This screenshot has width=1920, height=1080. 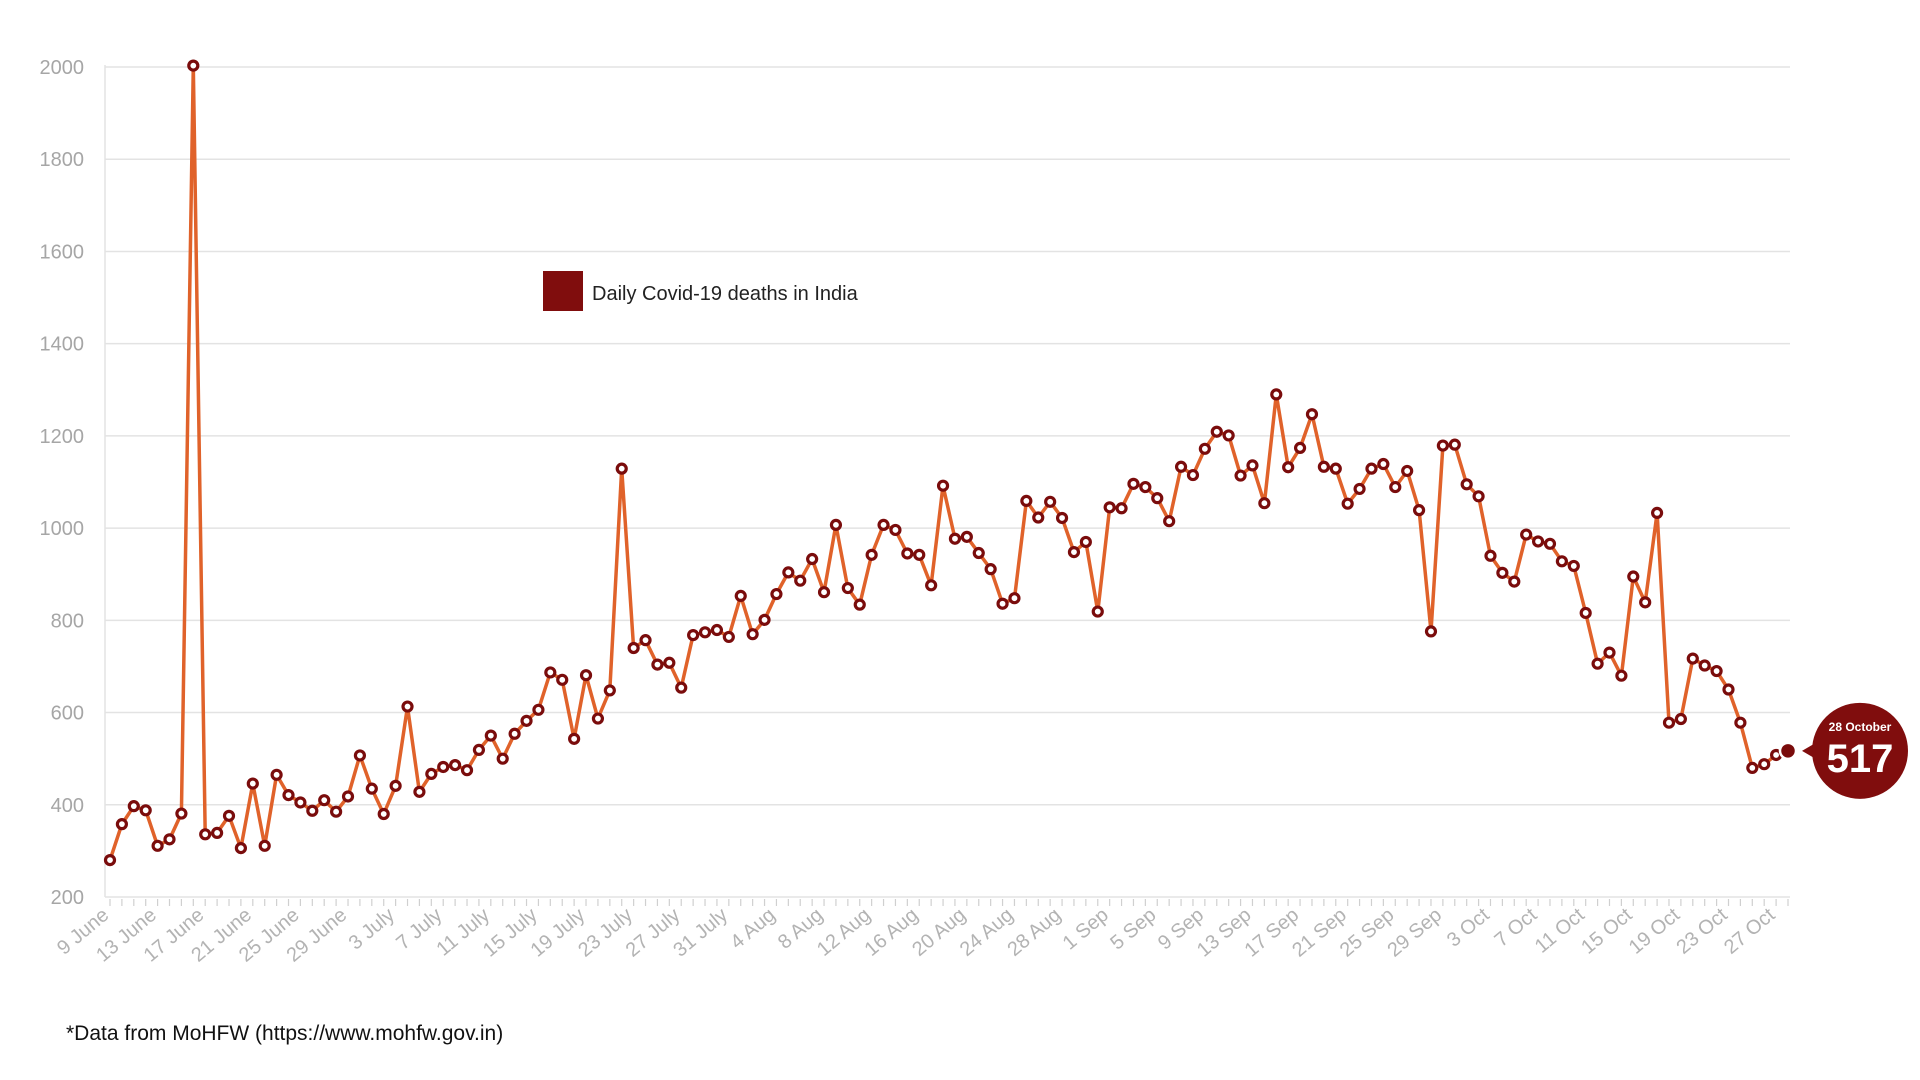 I want to click on x-tick-label: 23 Oct, so click(x=1702, y=931).